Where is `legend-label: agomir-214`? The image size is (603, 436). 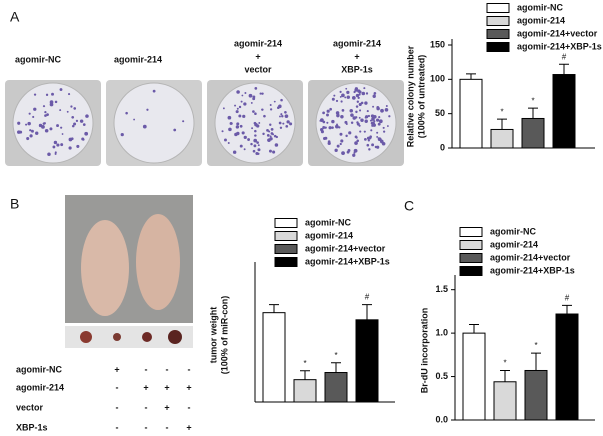 legend-label: agomir-214 is located at coordinates (329, 235).